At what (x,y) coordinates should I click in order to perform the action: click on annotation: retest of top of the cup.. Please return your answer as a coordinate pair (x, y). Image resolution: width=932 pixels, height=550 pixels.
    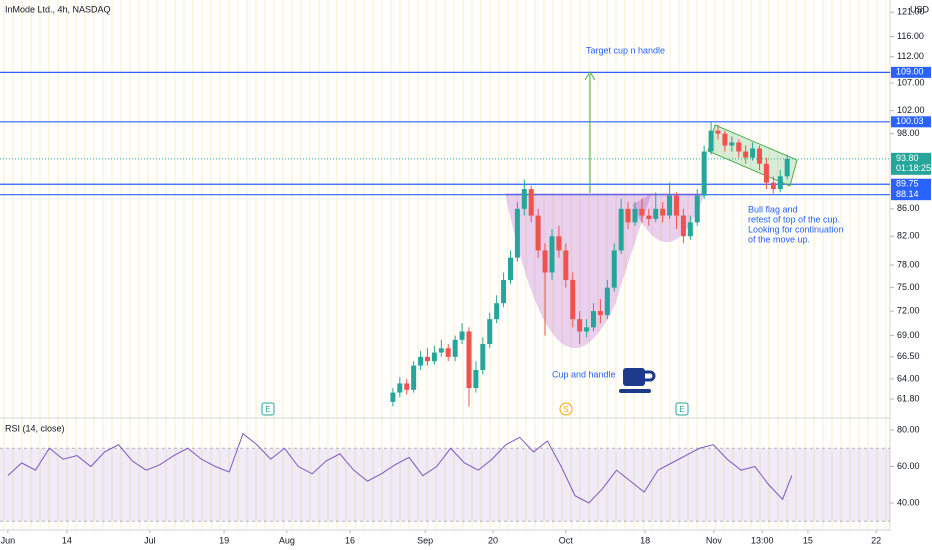
    Looking at the image, I should click on (794, 219).